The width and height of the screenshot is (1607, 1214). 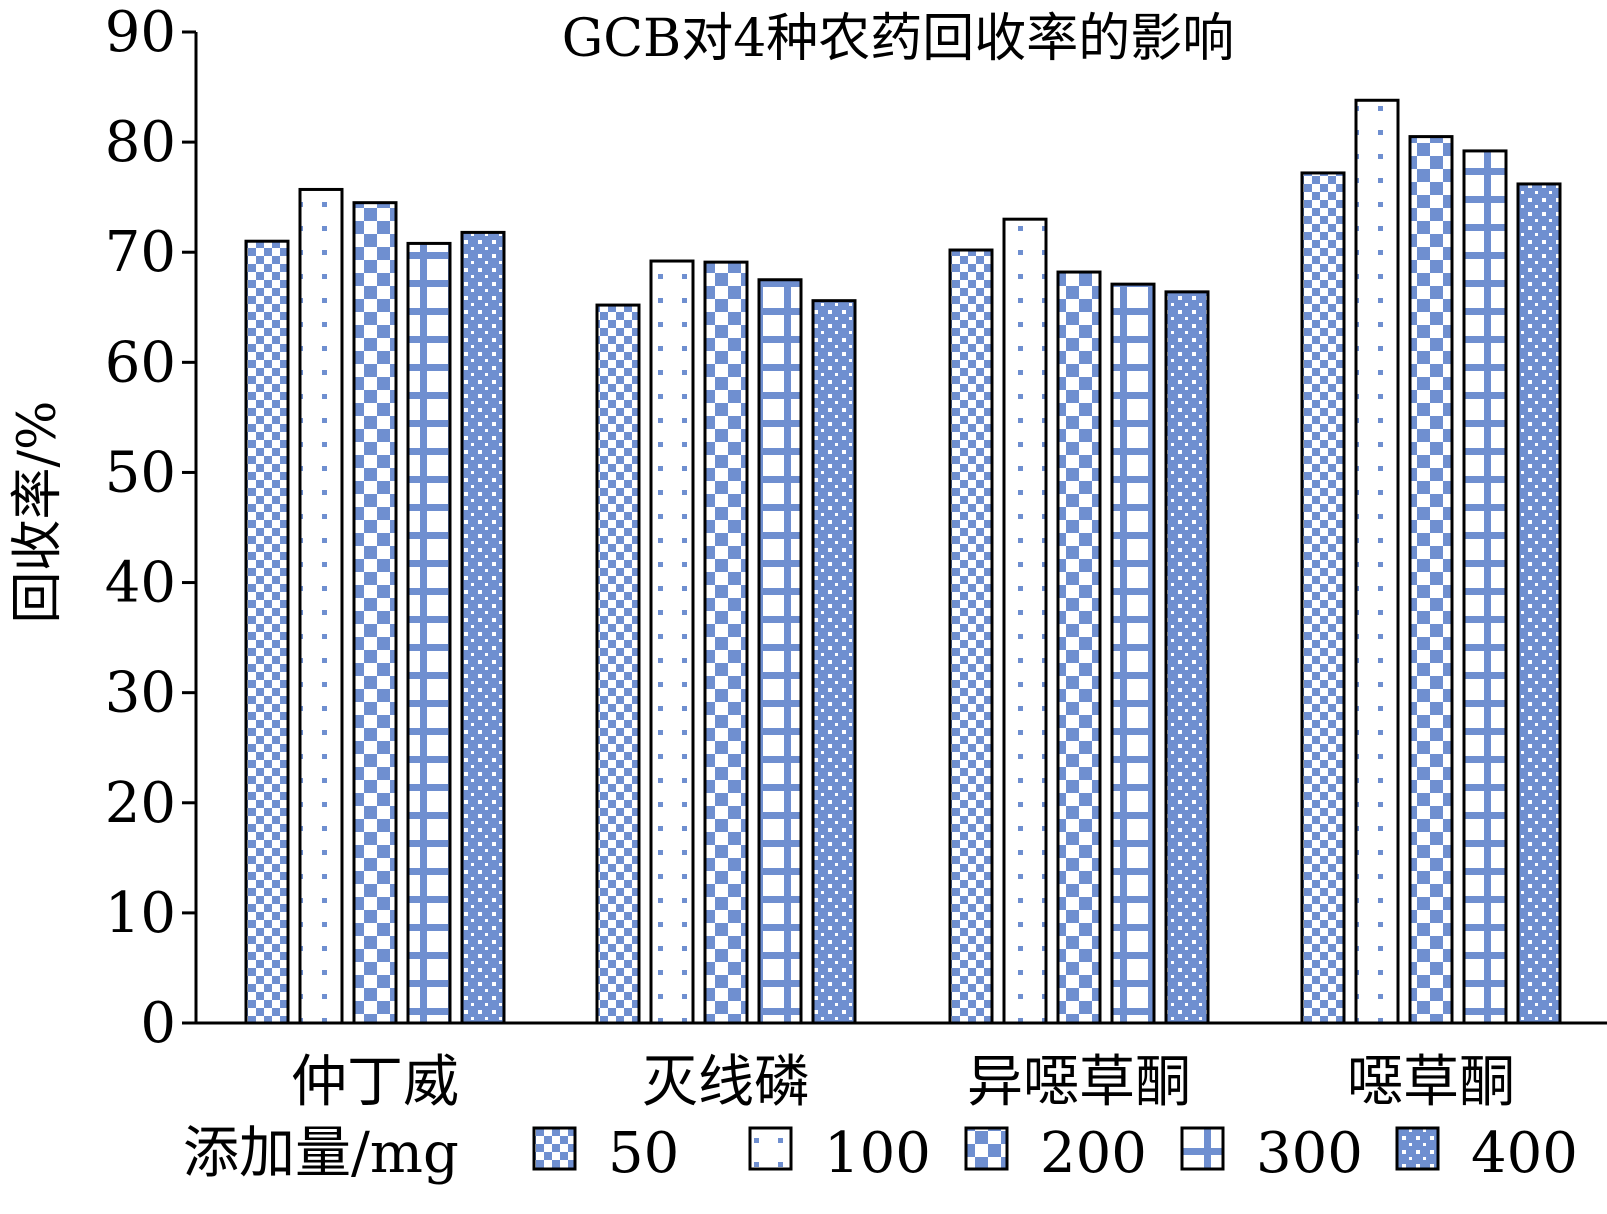 What do you see at coordinates (140, 803) in the screenshot?
I see `y-tick-label: 20` at bounding box center [140, 803].